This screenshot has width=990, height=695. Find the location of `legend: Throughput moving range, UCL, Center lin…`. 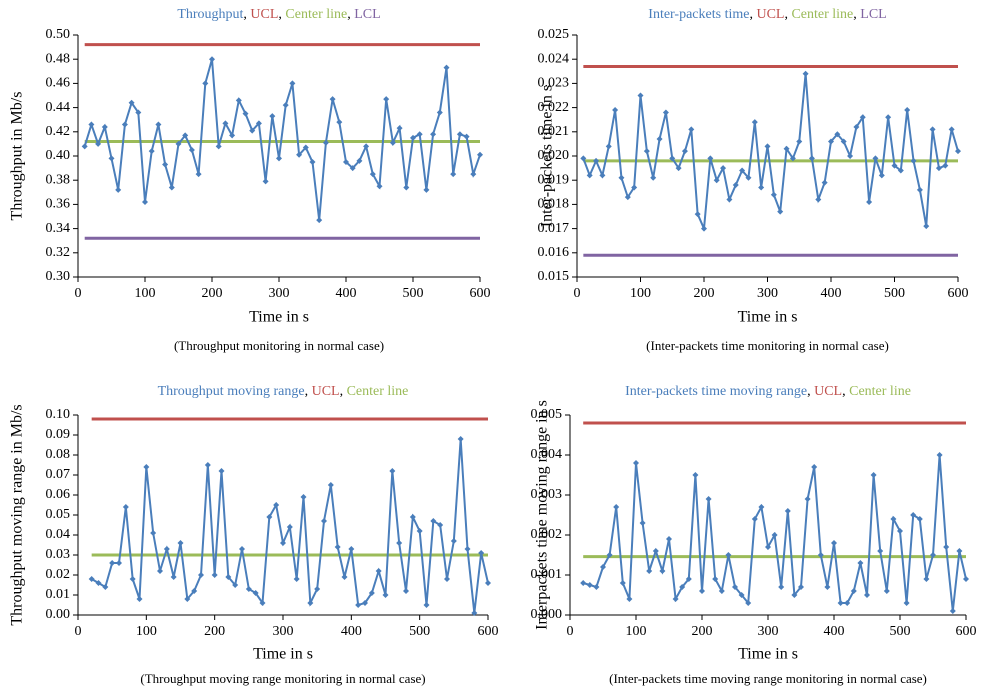

legend: Throughput moving range, UCL, Center lin… is located at coordinates (283, 391).